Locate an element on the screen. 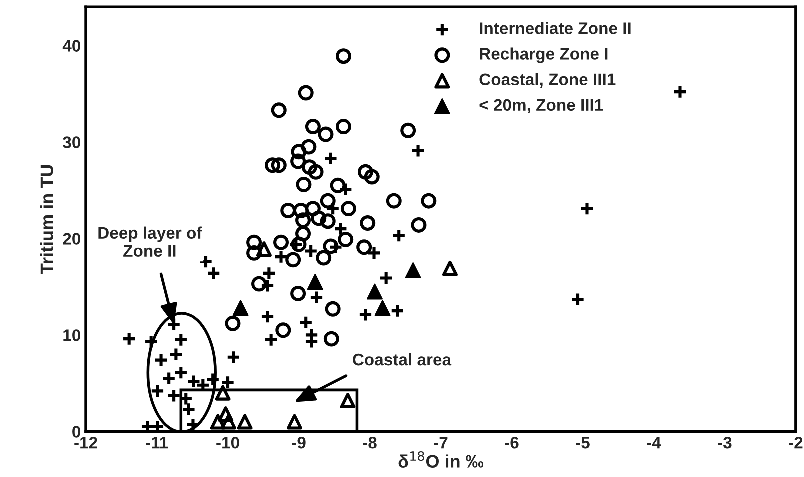 The image size is (804, 477). x-tick-label: -9 is located at coordinates (299, 442).